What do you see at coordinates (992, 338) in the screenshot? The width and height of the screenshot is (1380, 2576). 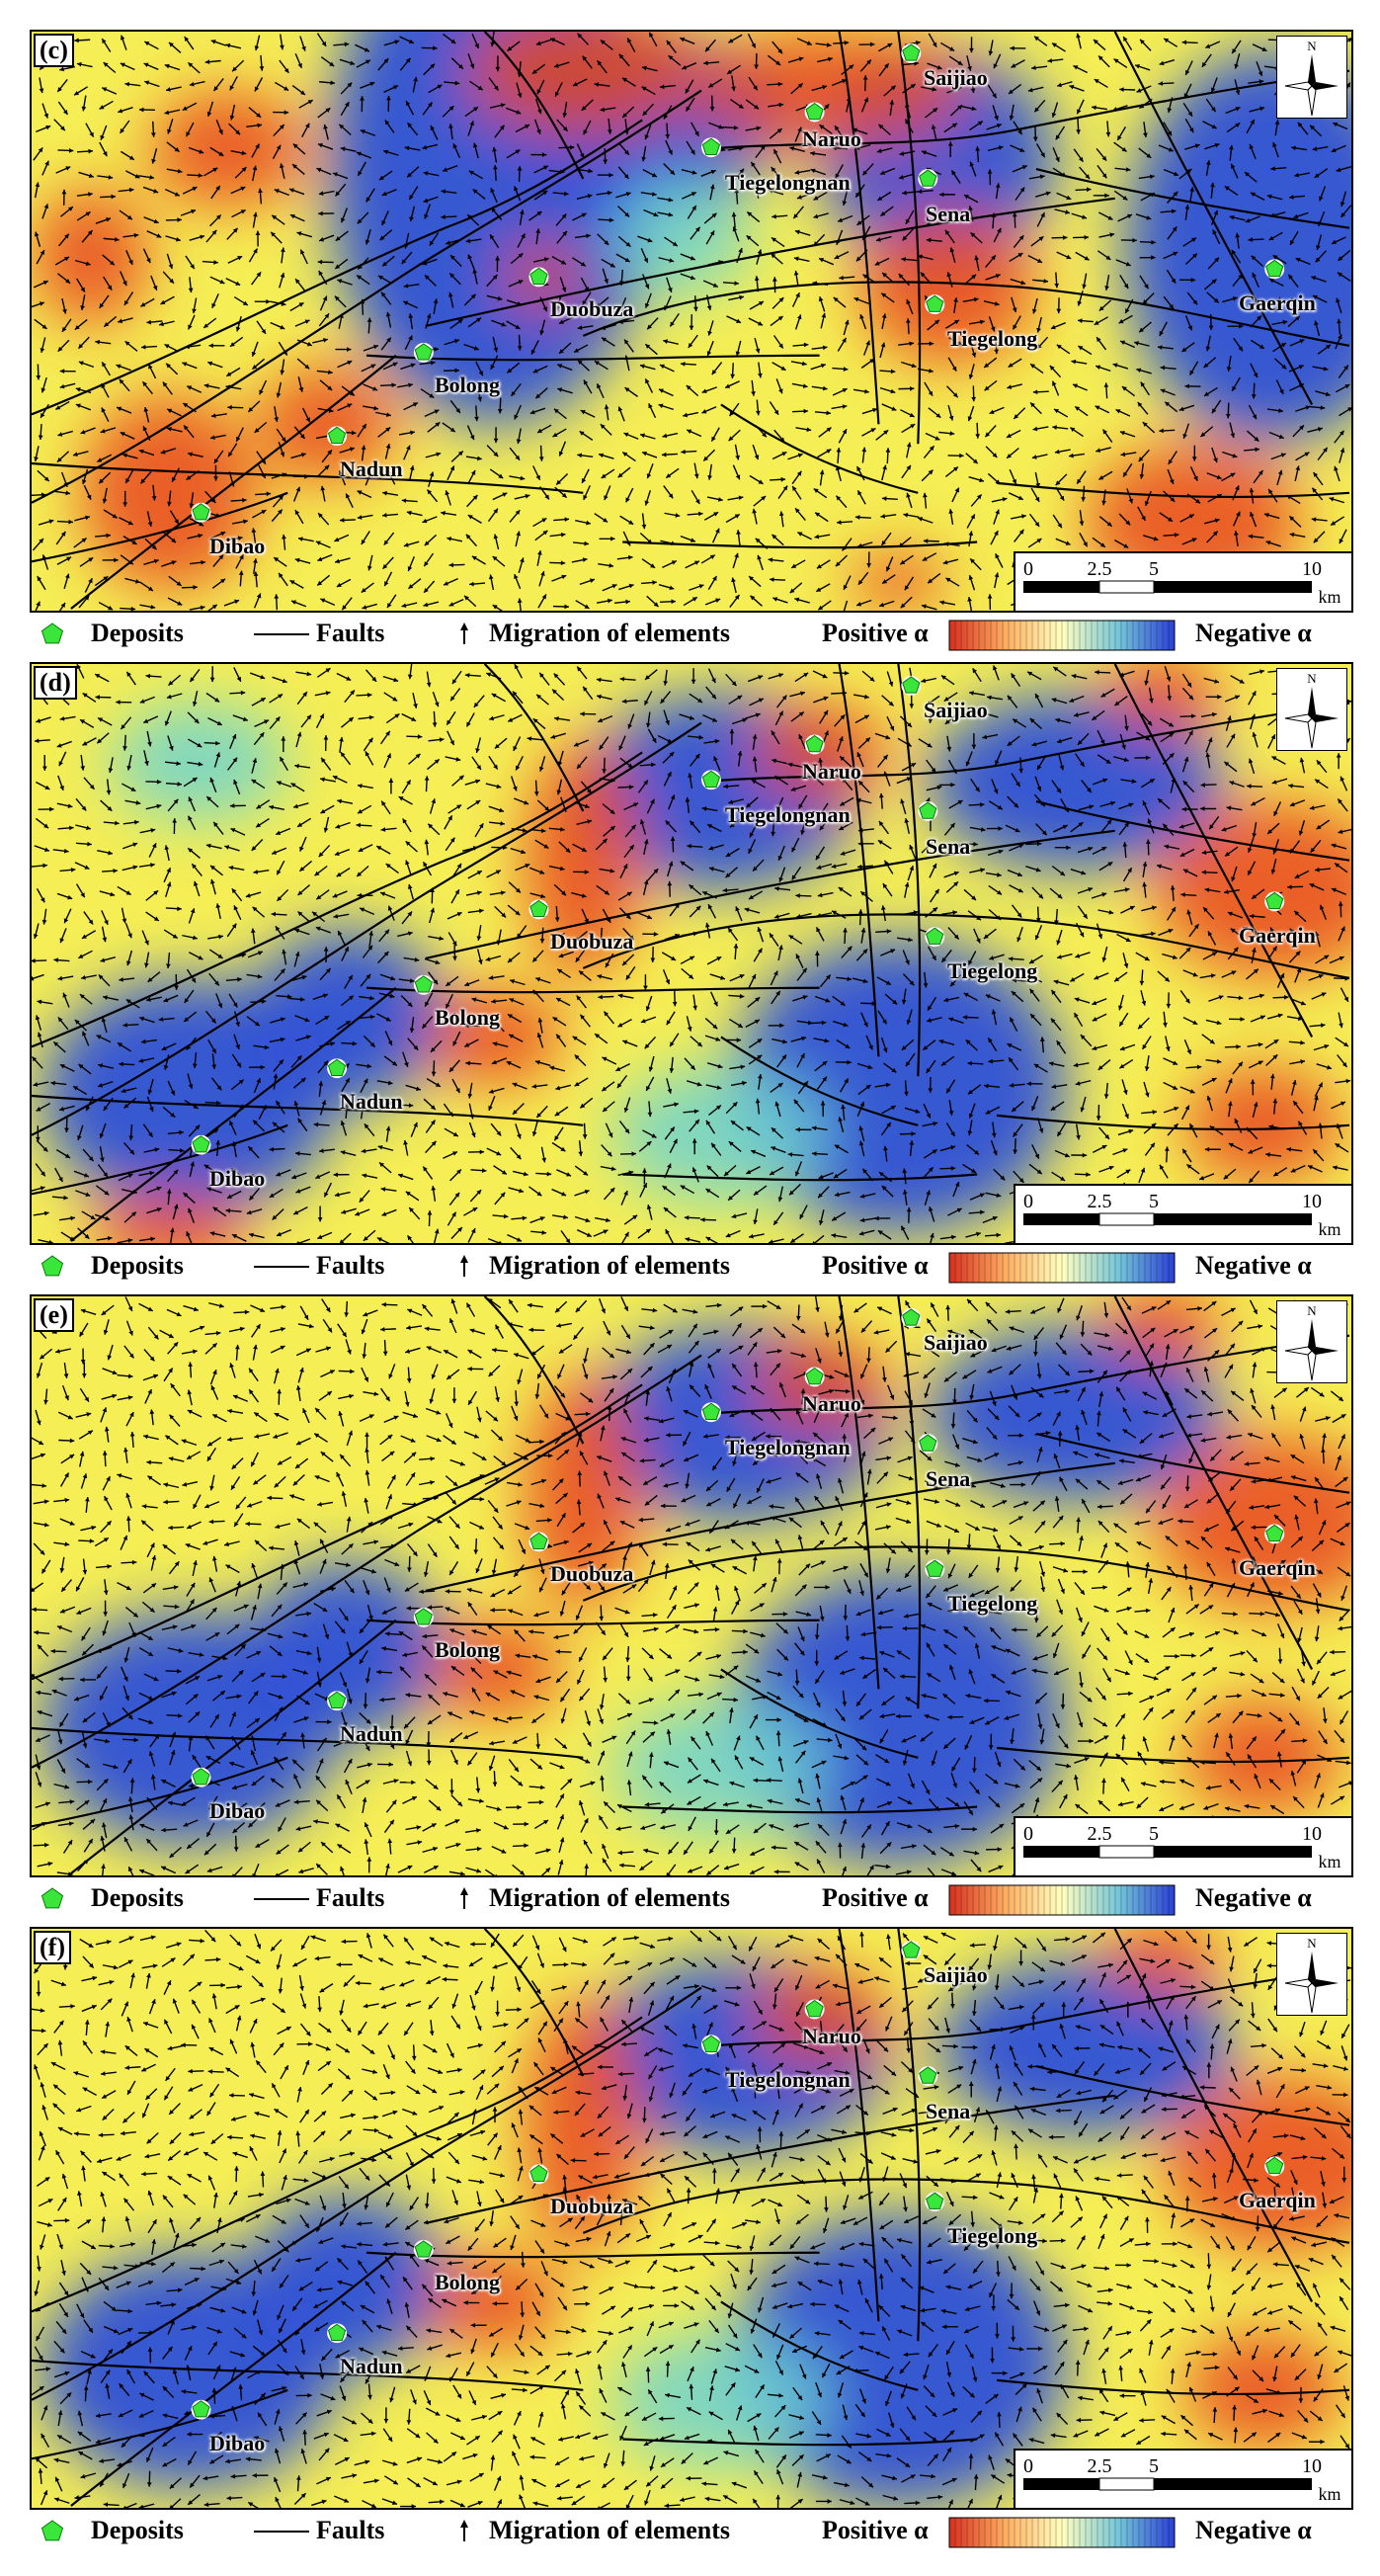 I see `deposit-label-tiegelong: Tiegelong` at bounding box center [992, 338].